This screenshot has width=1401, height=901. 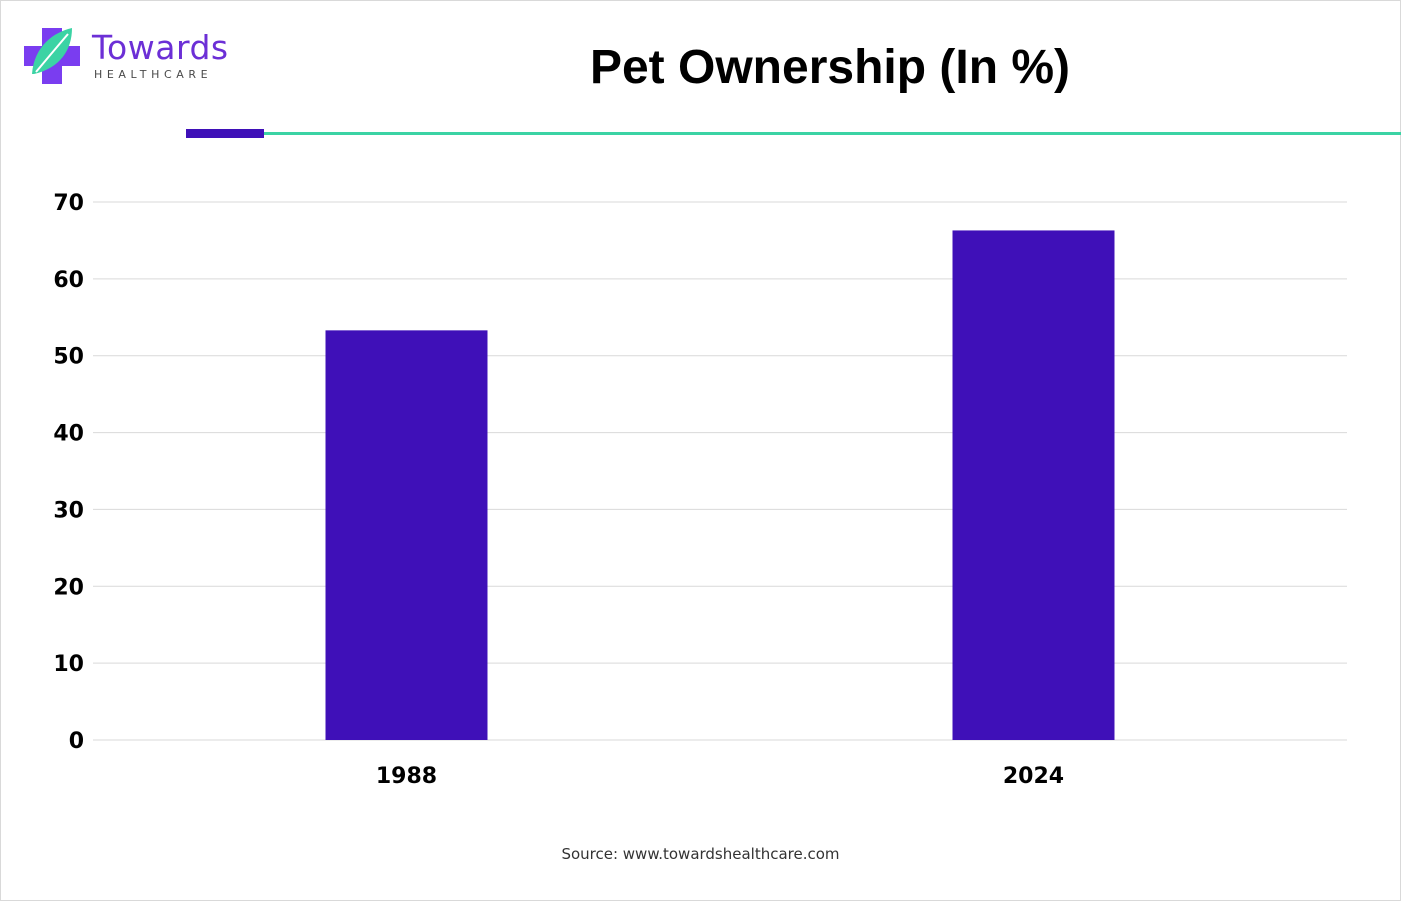 I want to click on x-axis-labels: 1988 2024, so click(x=720, y=776).